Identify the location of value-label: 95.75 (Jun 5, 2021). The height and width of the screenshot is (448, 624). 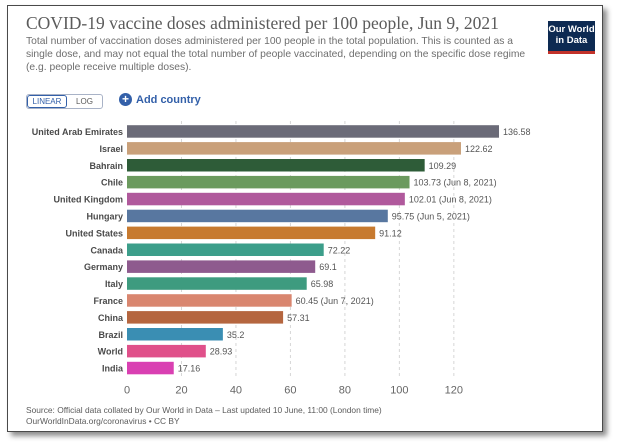
(431, 216).